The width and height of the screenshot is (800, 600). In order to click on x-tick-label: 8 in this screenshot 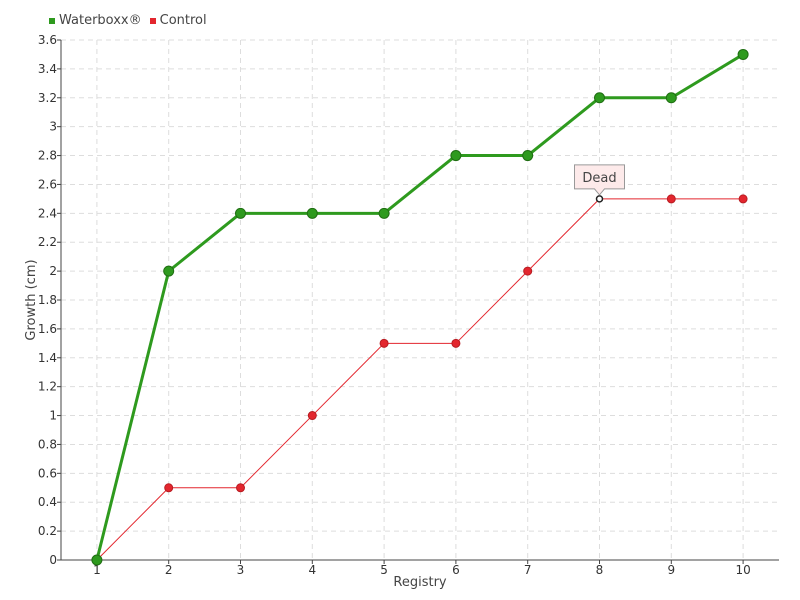, I will do `click(600, 570)`.